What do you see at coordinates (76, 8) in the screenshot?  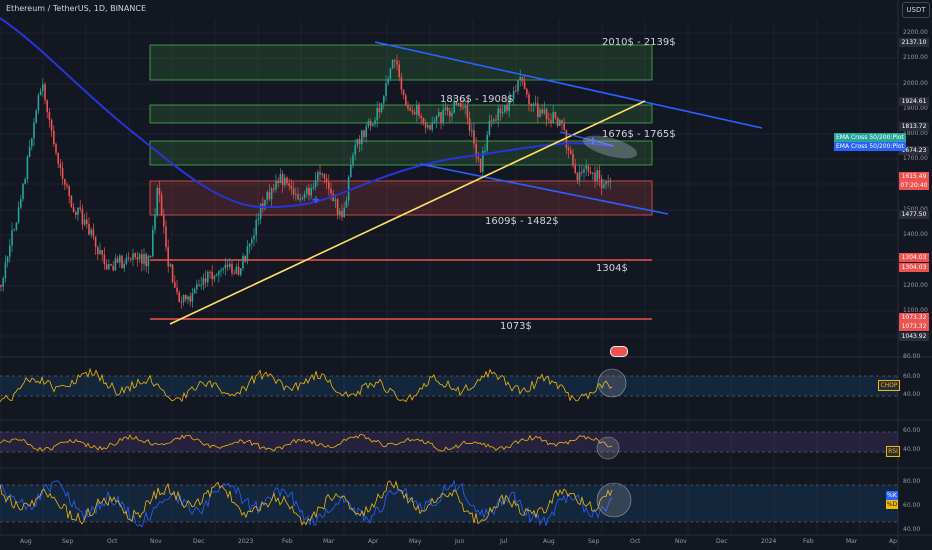 I see `symbol-title: Ethereum / TetherUS, 1D, BINANCE` at bounding box center [76, 8].